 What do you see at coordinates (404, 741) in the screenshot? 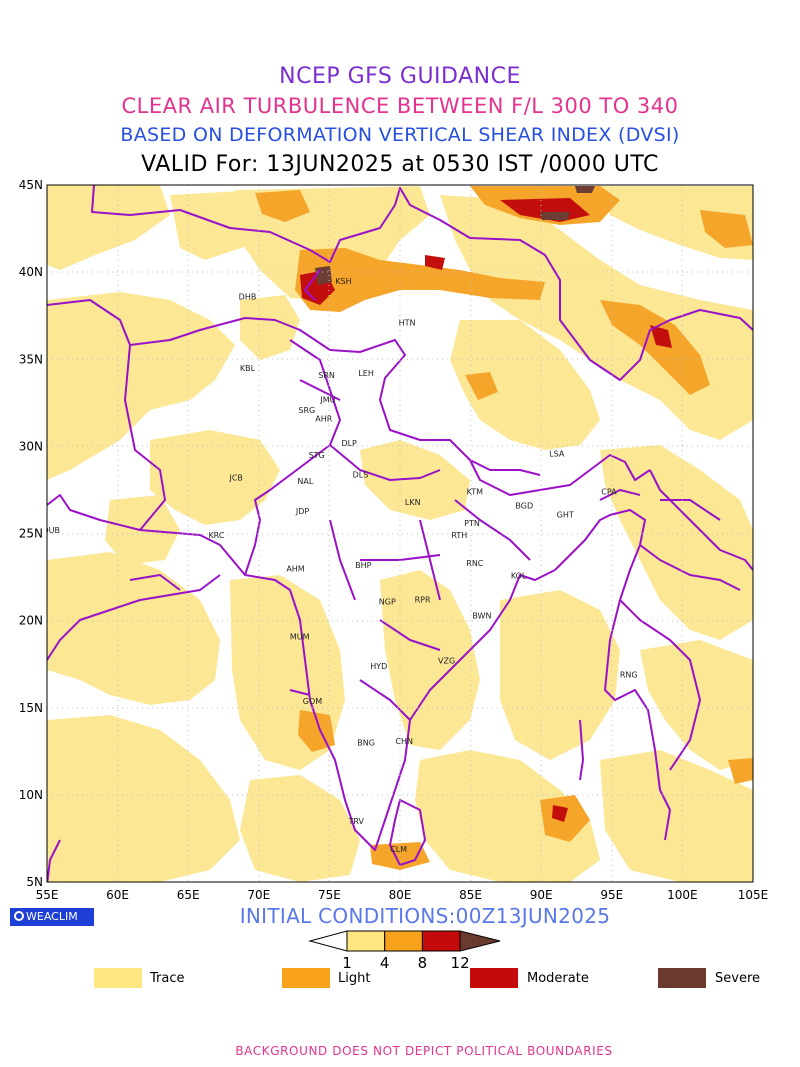
I see `city-label-chn: CHN` at bounding box center [404, 741].